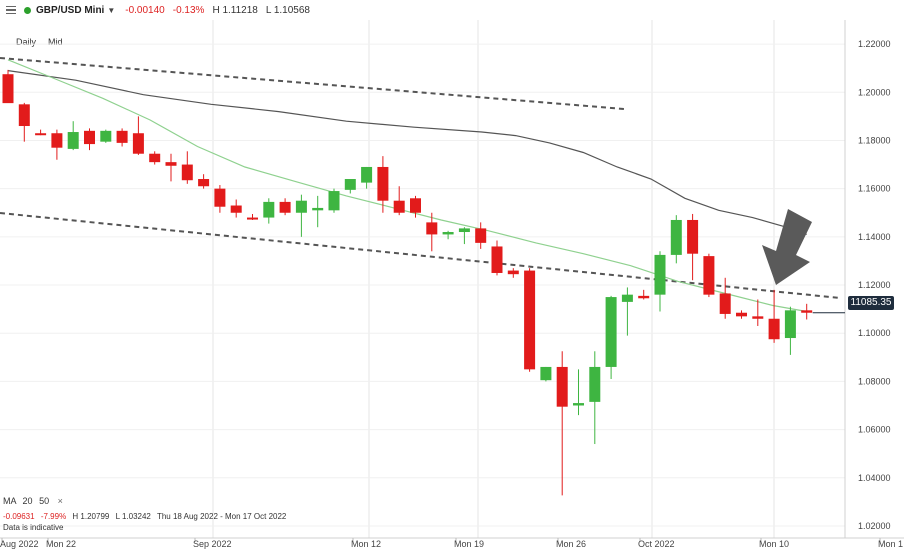 The height and width of the screenshot is (554, 904). I want to click on current-price-badge: 11085.35, so click(871, 303).